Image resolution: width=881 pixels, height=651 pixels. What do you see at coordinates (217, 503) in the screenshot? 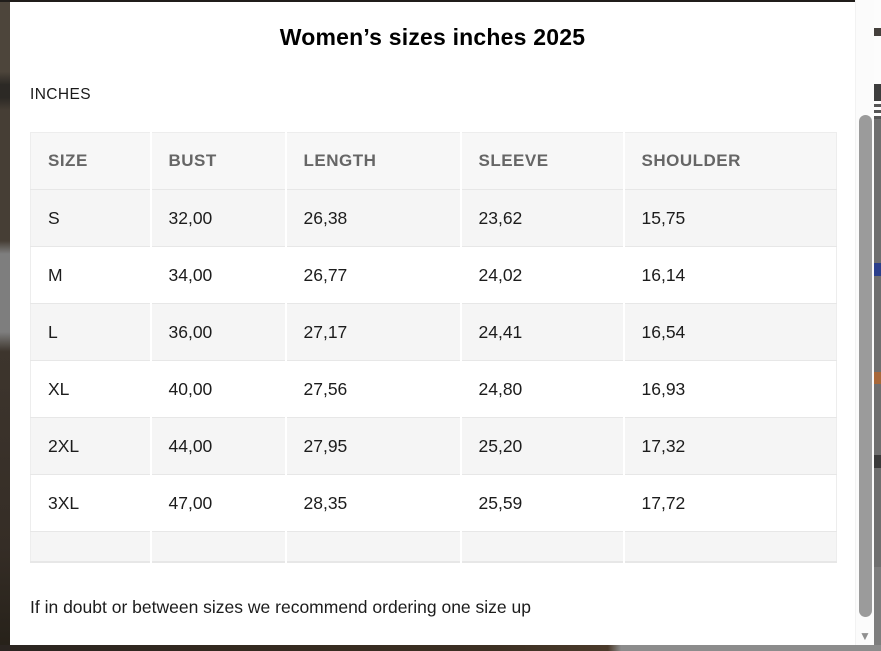
I see `cell-bust: 47,00` at bounding box center [217, 503].